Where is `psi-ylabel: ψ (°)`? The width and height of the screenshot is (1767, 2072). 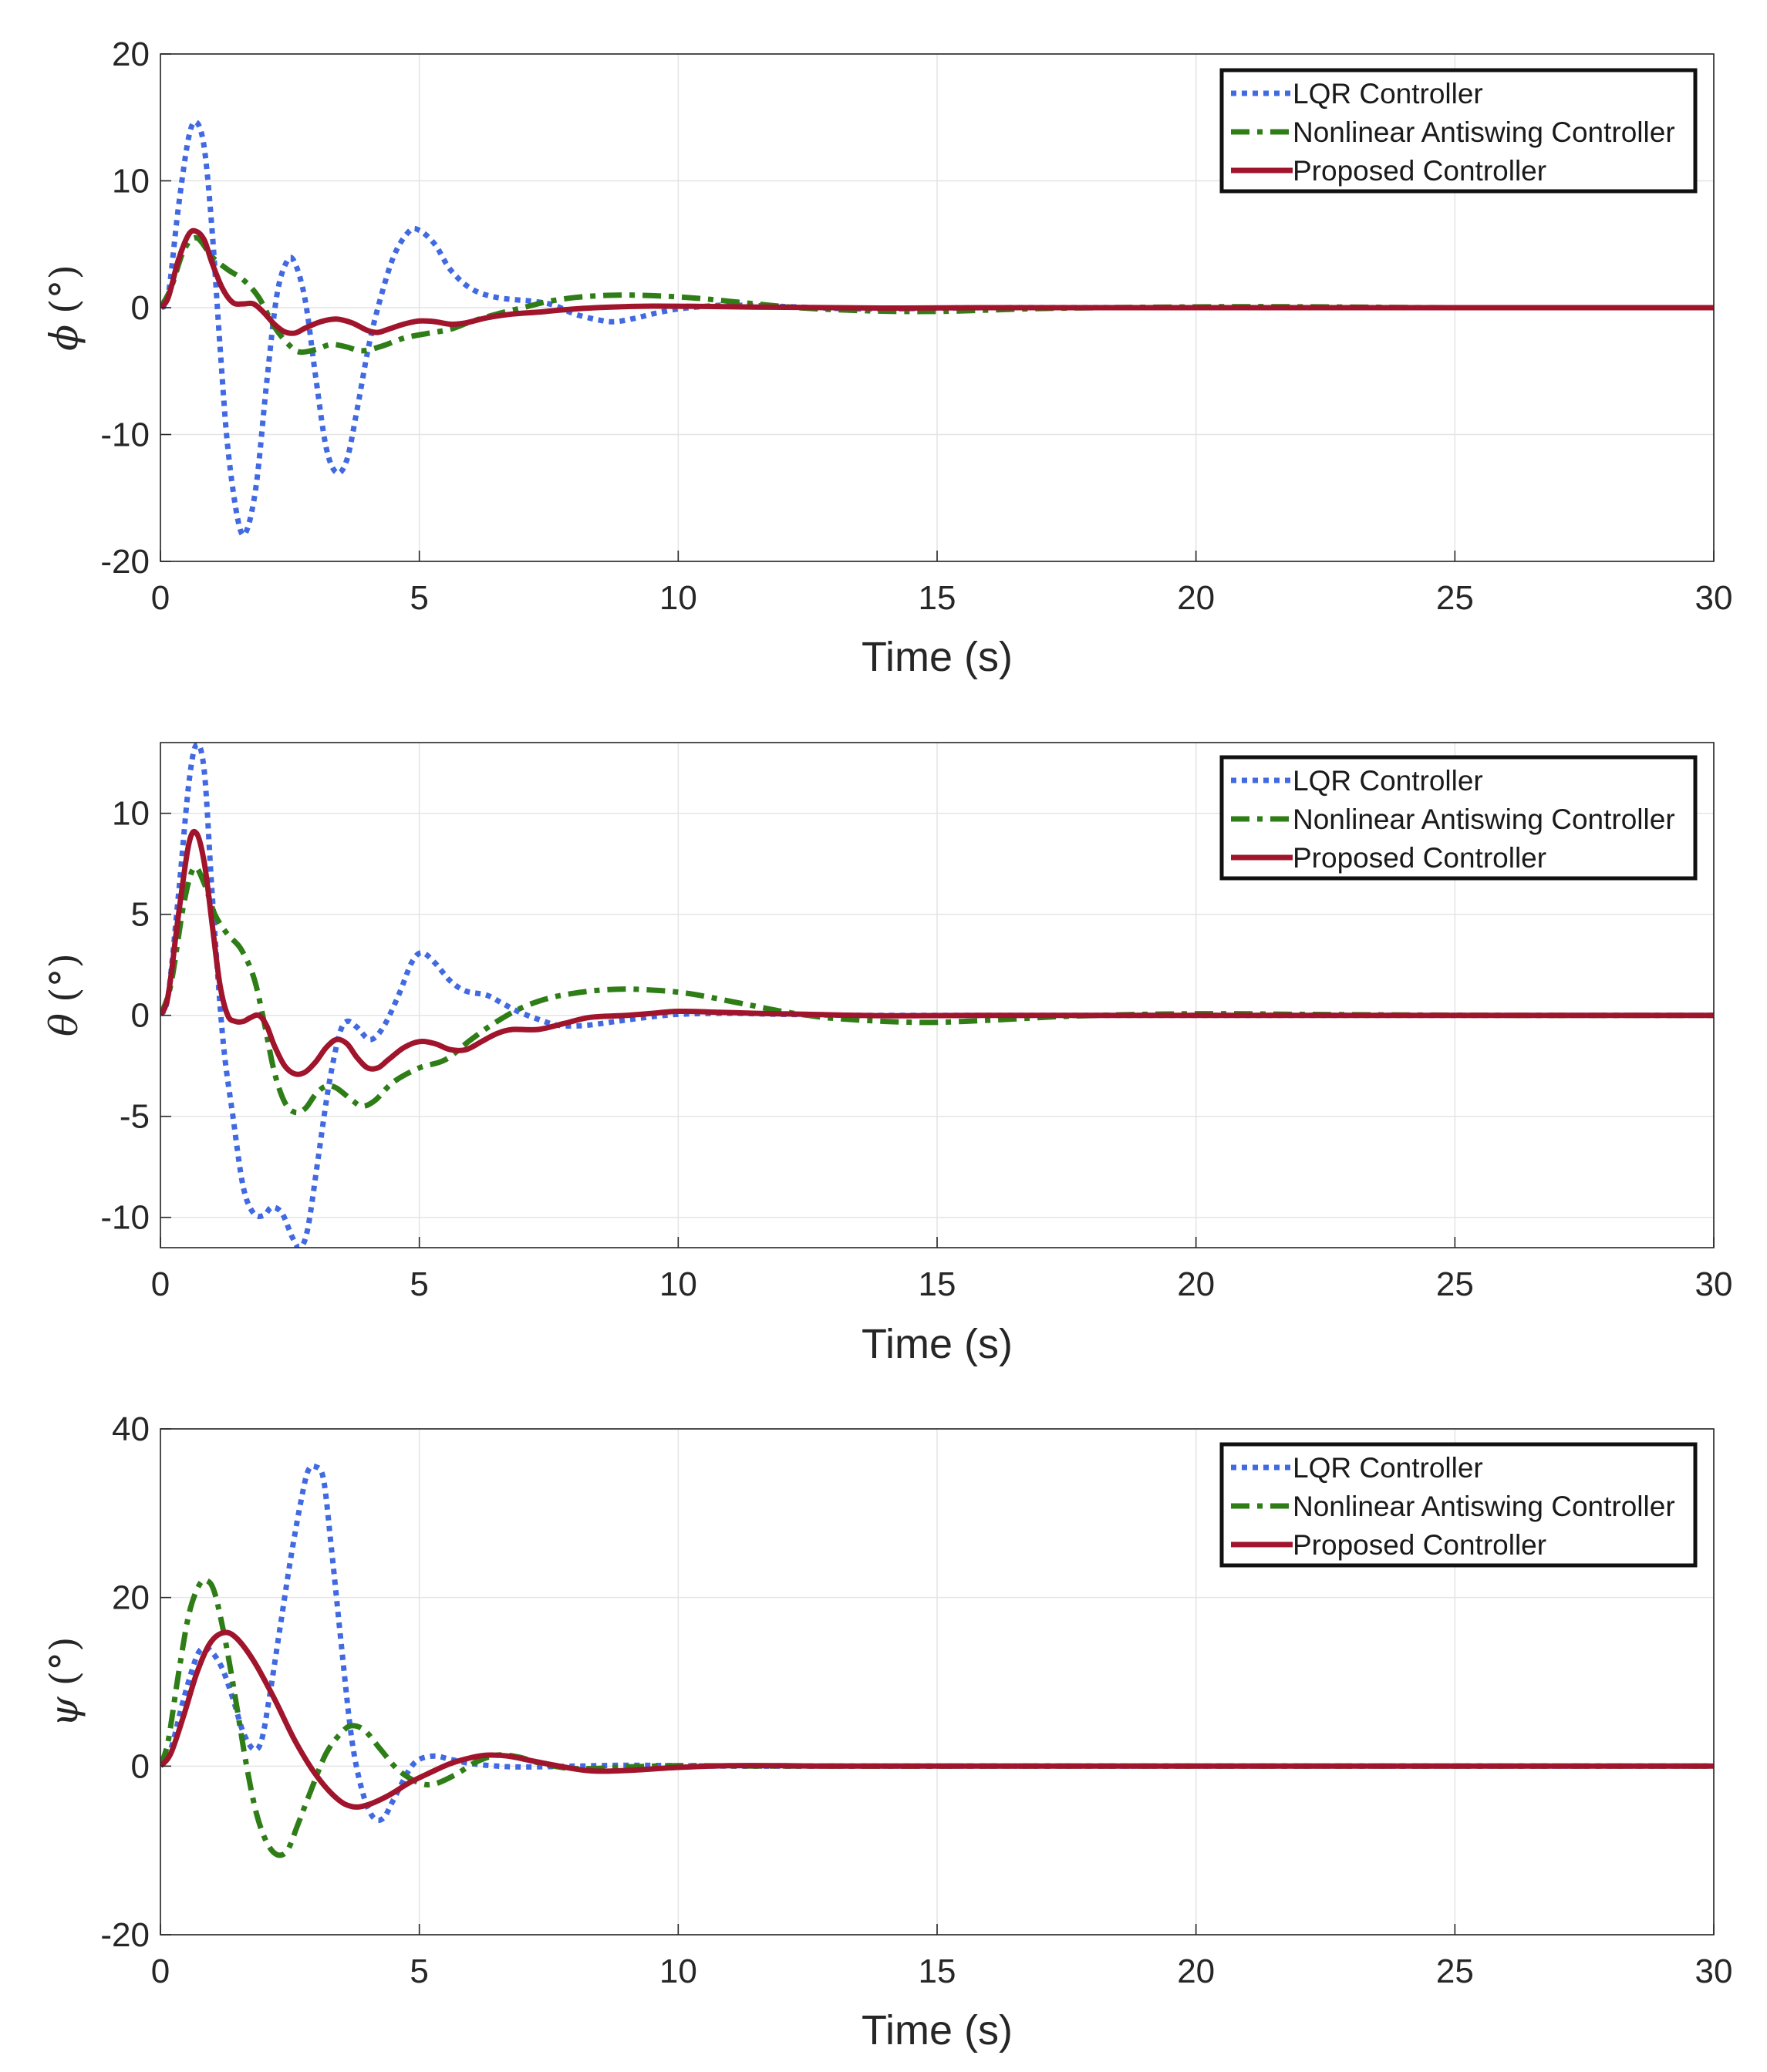 psi-ylabel: ψ (°) is located at coordinates (64, 1681).